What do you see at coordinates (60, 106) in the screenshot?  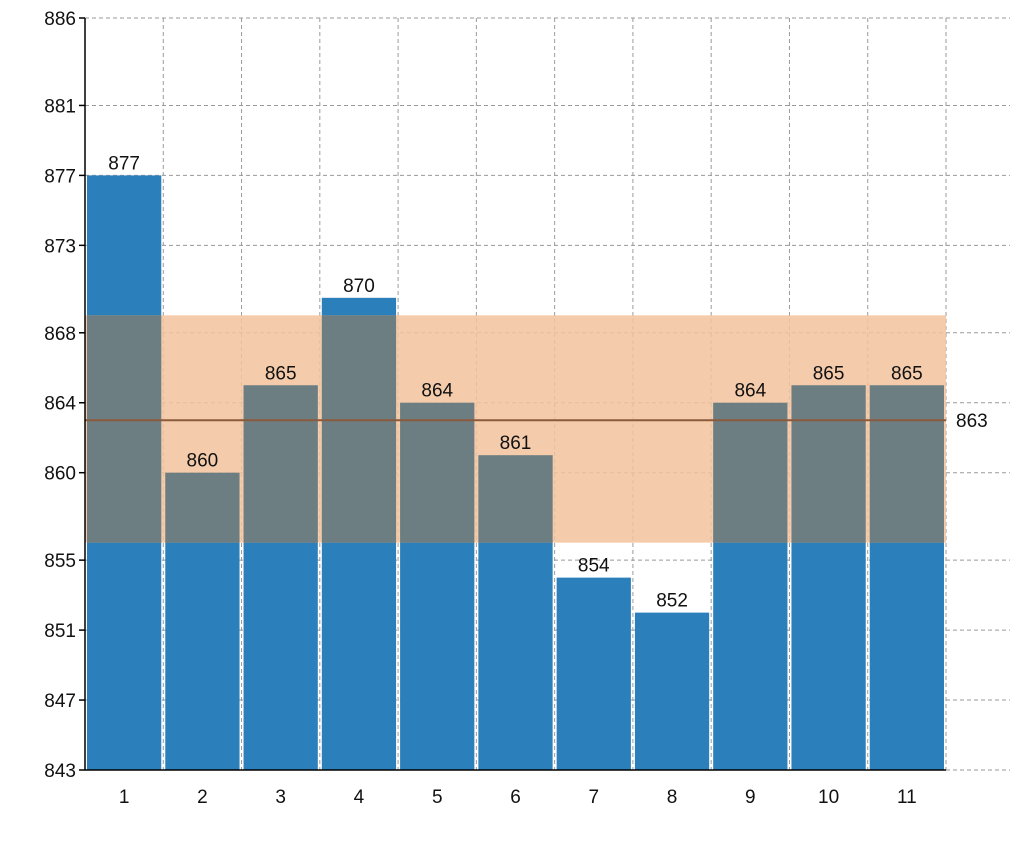 I see `y-tick-label: 881` at bounding box center [60, 106].